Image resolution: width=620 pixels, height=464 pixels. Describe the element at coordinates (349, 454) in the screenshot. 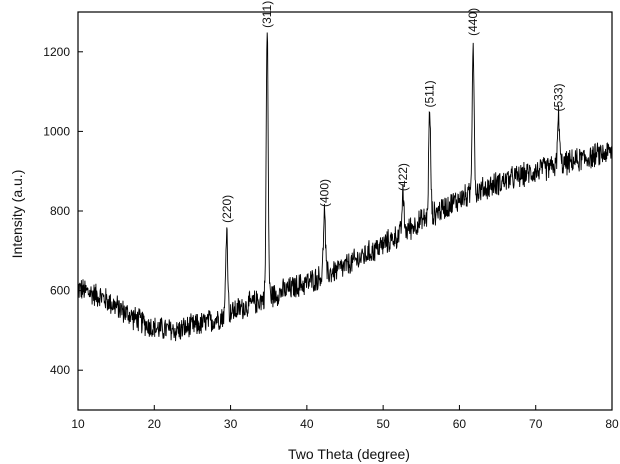

I see `x-axis-title: Two Theta (degree)` at that location.